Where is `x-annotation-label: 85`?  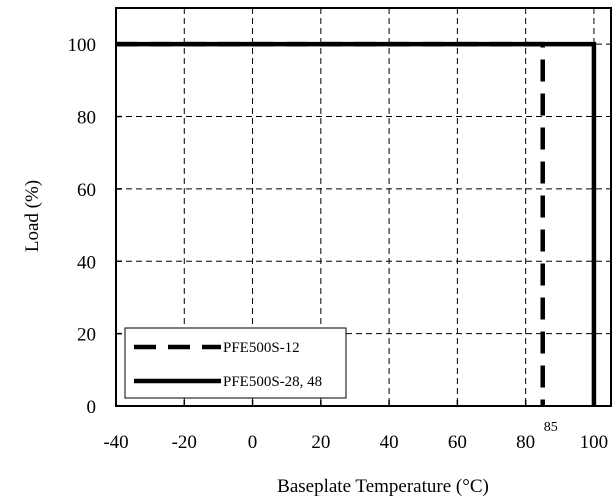 x-annotation-label: 85 is located at coordinates (551, 427).